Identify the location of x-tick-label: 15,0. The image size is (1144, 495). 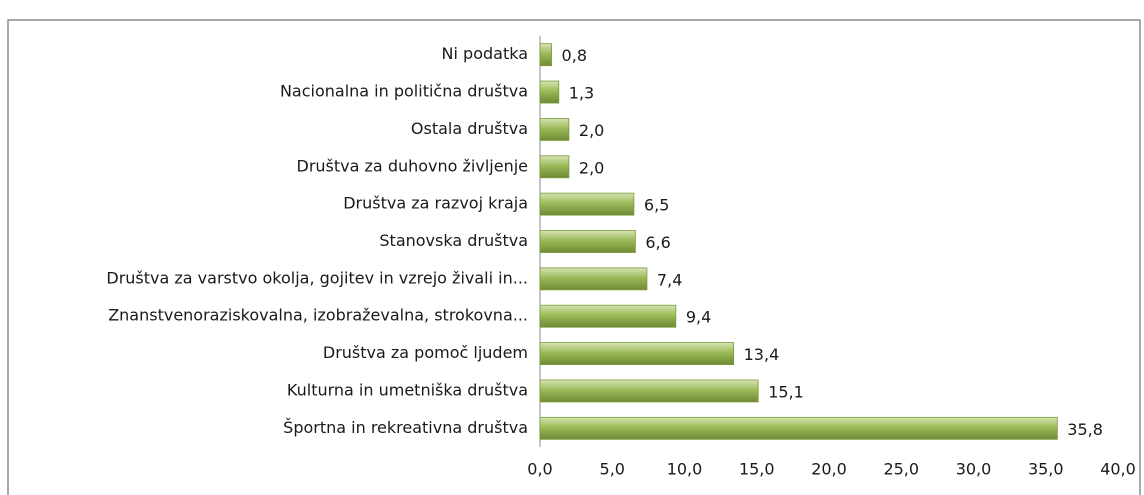
(757, 469).